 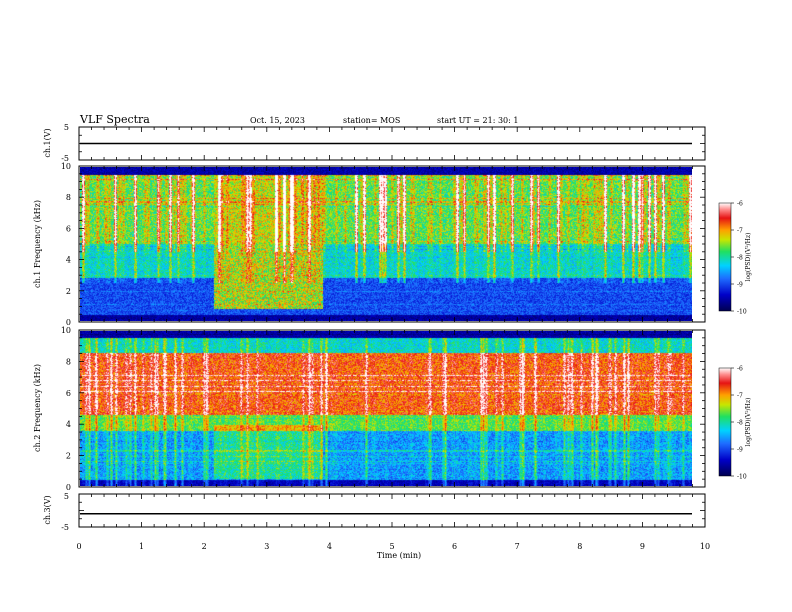 I want to click on ch1-colorbar, so click(x=725, y=257).